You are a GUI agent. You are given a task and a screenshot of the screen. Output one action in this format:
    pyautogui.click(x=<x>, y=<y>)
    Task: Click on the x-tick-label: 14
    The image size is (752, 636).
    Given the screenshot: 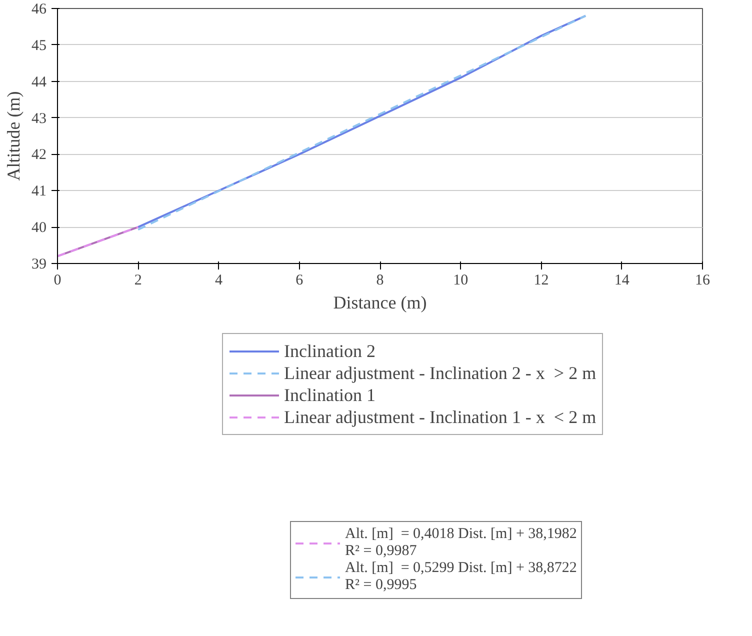 What is the action you would take?
    pyautogui.click(x=622, y=280)
    